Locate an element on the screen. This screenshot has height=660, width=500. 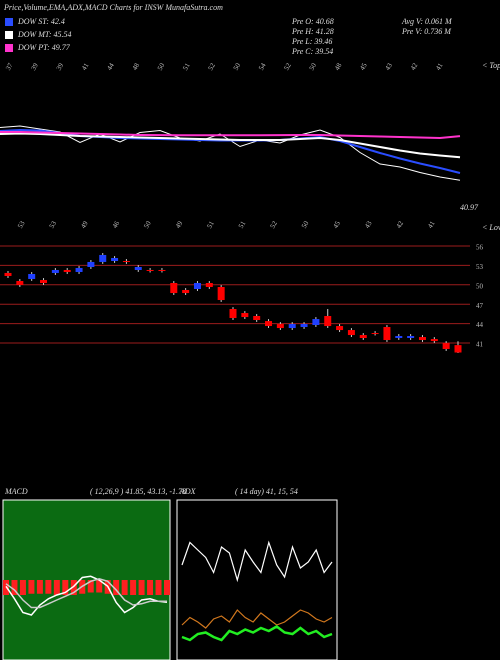
info-text: Pre C: 39.54 is located at coordinates (312, 51).